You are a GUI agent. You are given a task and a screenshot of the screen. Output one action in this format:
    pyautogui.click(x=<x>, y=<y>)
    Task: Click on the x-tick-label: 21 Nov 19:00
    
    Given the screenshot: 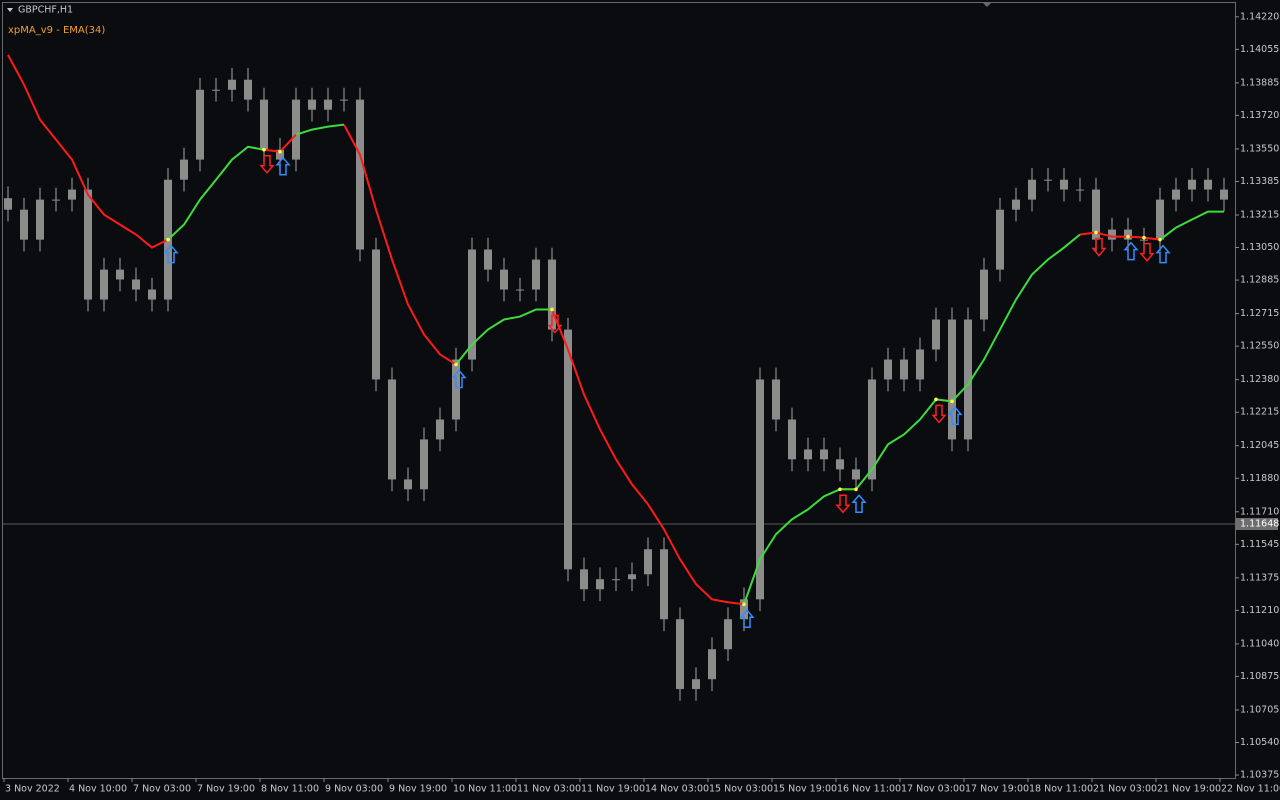 What is the action you would take?
    pyautogui.click(x=1189, y=789)
    